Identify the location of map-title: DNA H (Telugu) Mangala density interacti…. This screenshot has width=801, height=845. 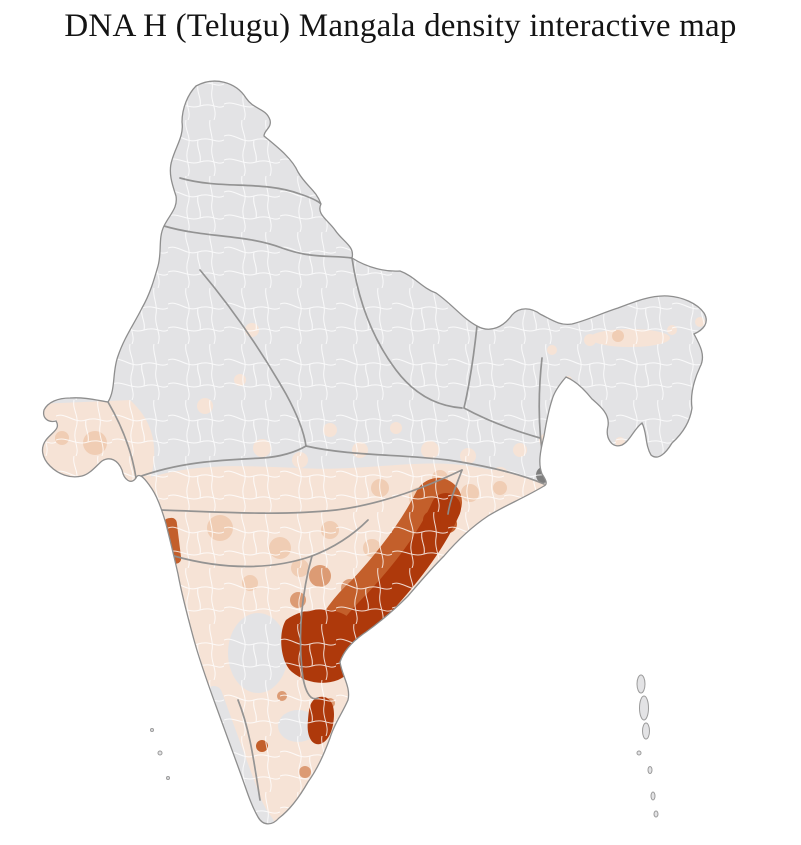
(400, 26).